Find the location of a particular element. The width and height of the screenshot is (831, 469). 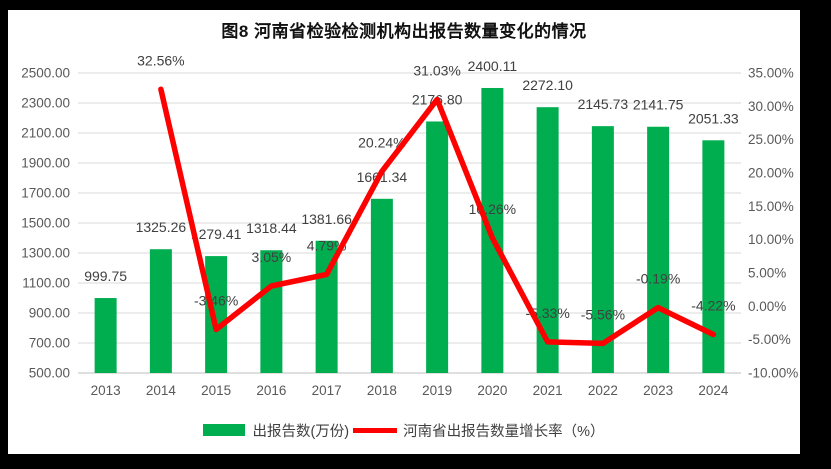

chart-title: 图8 河南省检验检测机构出报告数量变化的情况 is located at coordinates (404, 31).